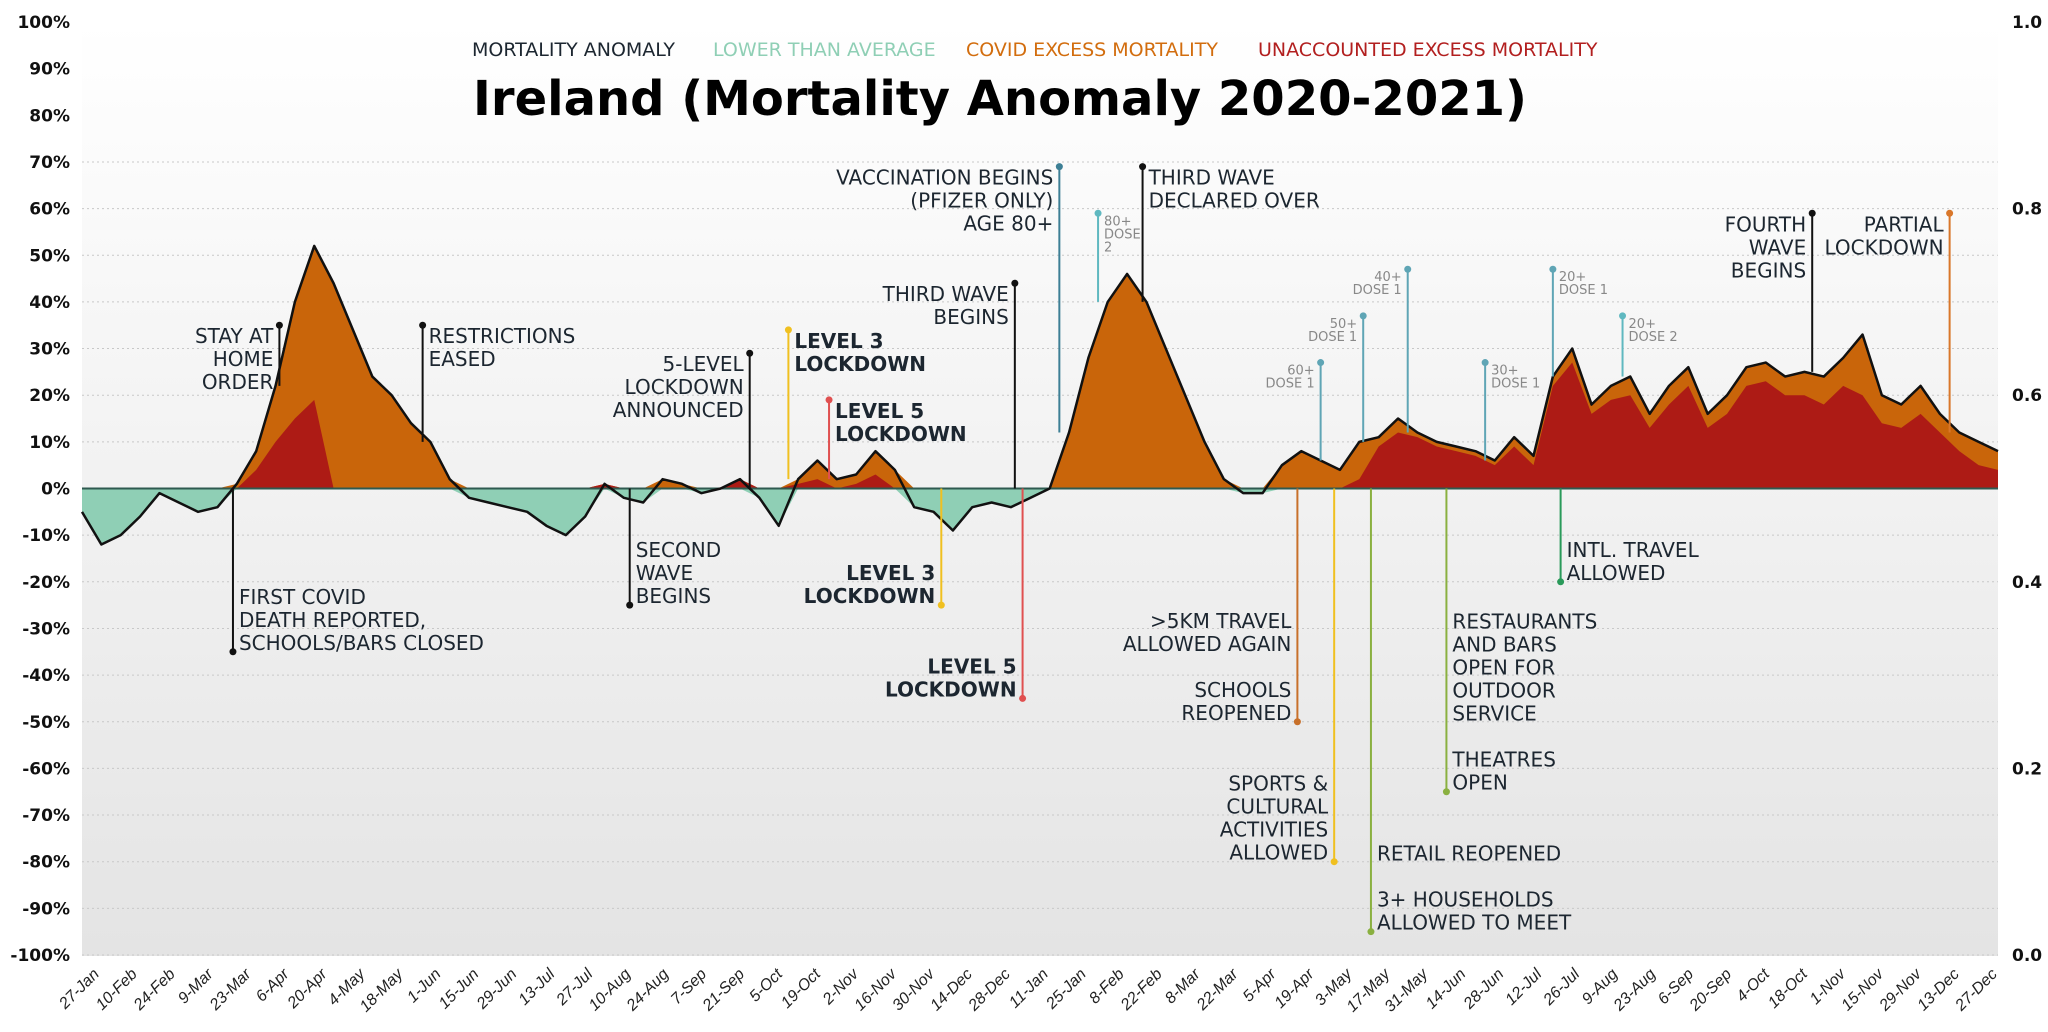 This screenshot has width=2048, height=1032. I want to click on annotation-label: 50+ DOSE 1, so click(1332, 331).